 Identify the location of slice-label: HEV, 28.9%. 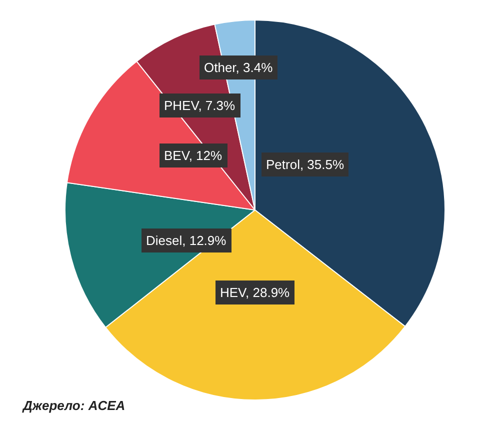
(255, 292).